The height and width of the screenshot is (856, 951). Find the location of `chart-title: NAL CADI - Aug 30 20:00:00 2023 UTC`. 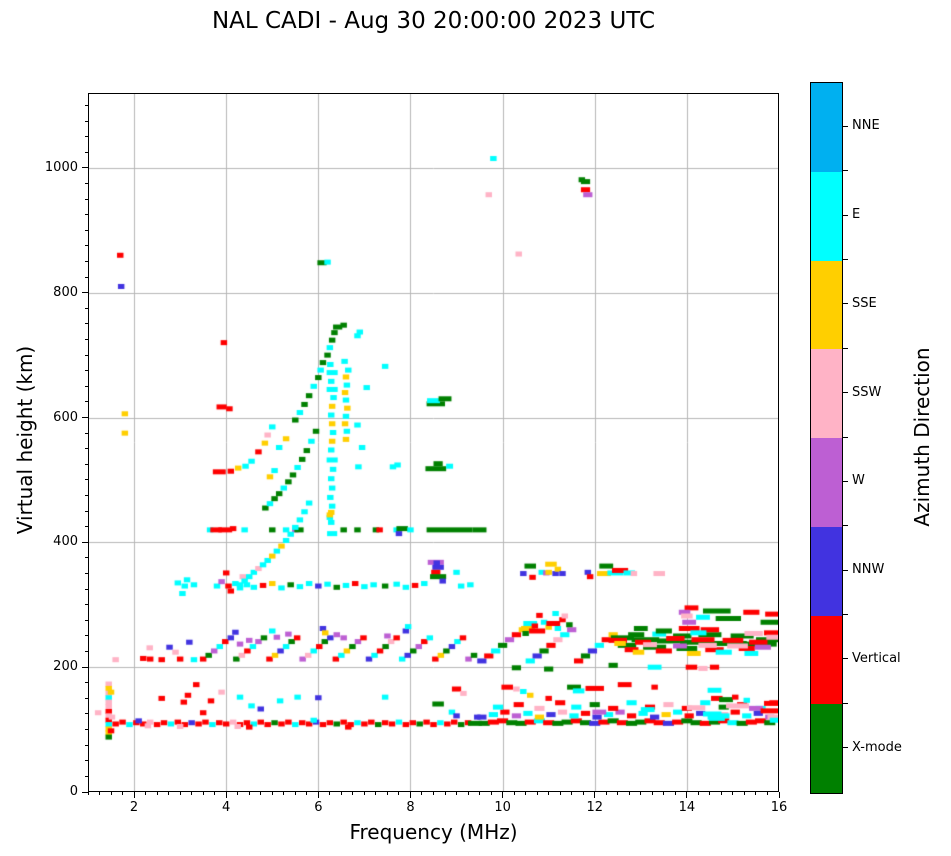

chart-title: NAL CADI - Aug 30 20:00:00 2023 UTC is located at coordinates (433, 21).